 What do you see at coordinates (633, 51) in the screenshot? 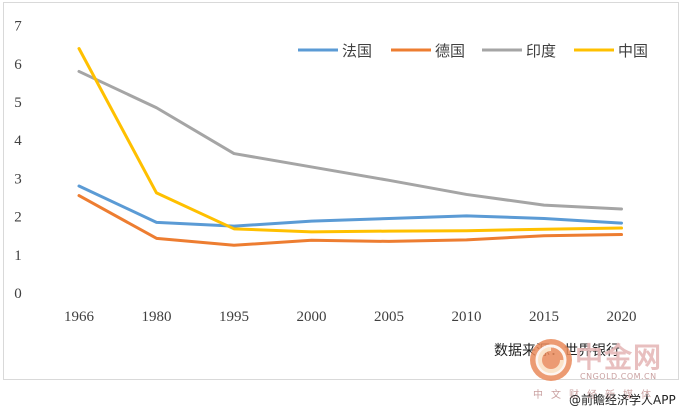
I see `legend-label-3: 中国` at bounding box center [633, 51].